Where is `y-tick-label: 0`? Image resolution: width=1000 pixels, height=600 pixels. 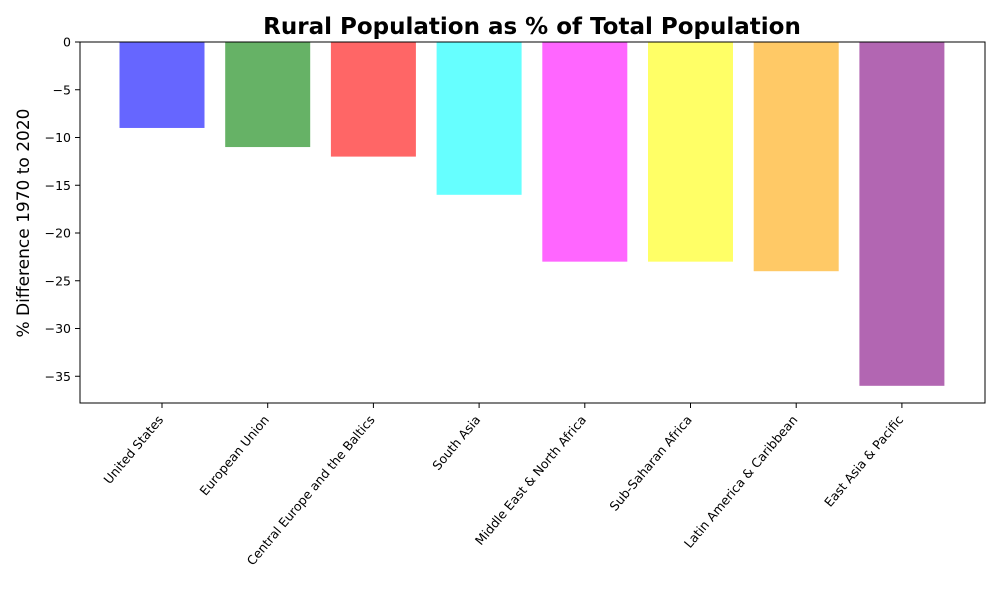
y-tick-label: 0 is located at coordinates (67, 42).